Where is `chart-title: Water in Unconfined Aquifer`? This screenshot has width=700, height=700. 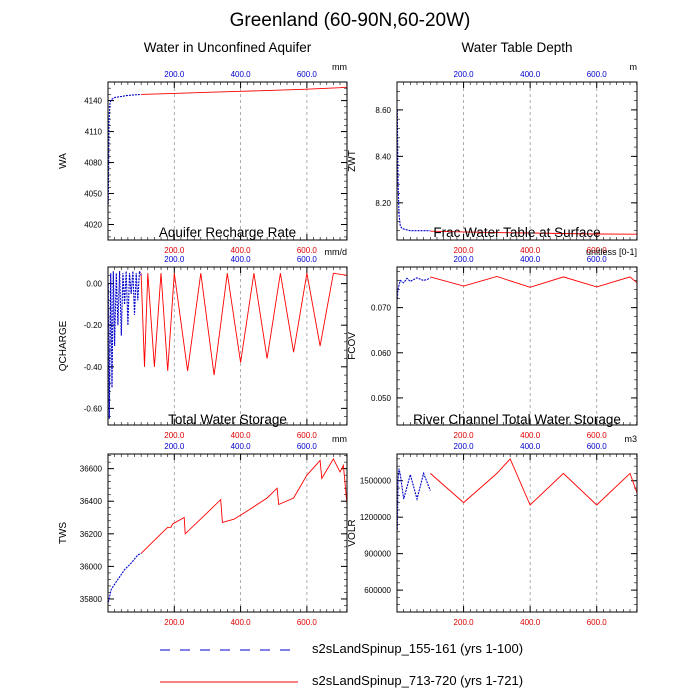 chart-title: Water in Unconfined Aquifer is located at coordinates (228, 47).